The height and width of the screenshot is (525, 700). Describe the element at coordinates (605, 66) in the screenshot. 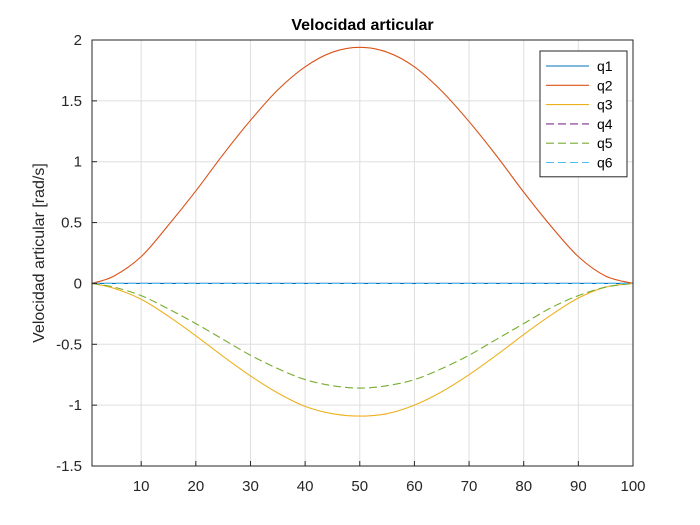

I see `legend-label-q1: q1` at that location.